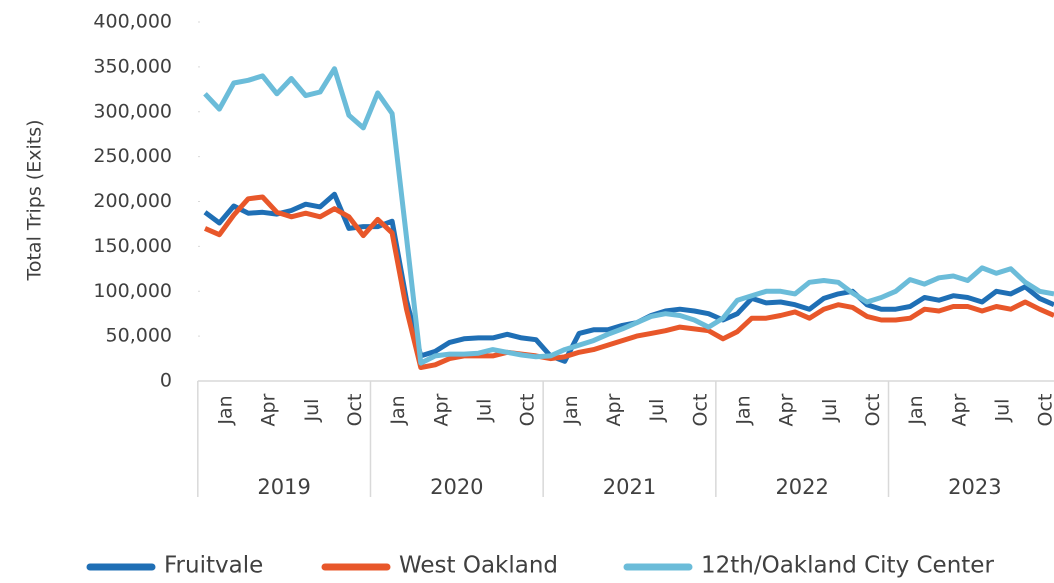 The width and height of the screenshot is (1054, 583). Describe the element at coordinates (847, 566) in the screenshot. I see `legend-label: 12th/Oakland City Center` at that location.